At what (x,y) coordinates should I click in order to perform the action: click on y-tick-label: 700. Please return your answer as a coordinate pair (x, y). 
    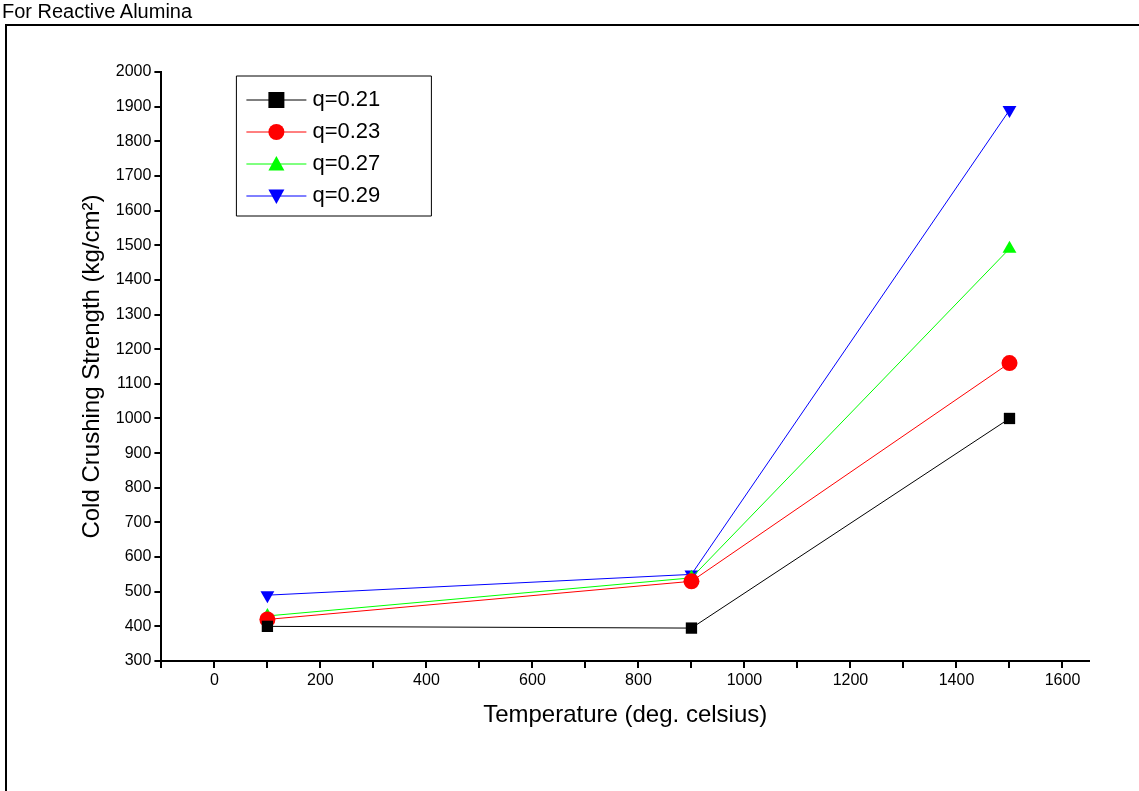
    Looking at the image, I should click on (138, 521).